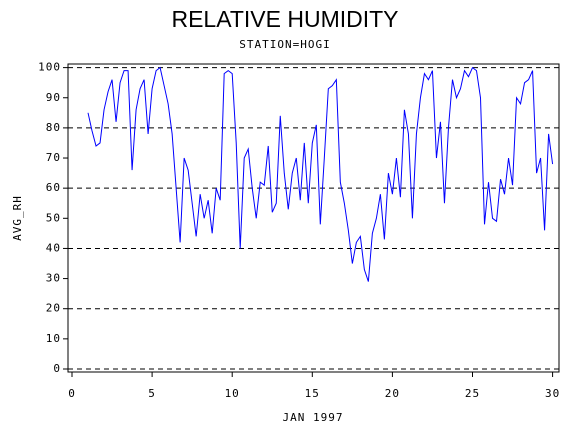 This screenshot has height=430, width=570. I want to click on x-tick-label: 30, so click(552, 393).